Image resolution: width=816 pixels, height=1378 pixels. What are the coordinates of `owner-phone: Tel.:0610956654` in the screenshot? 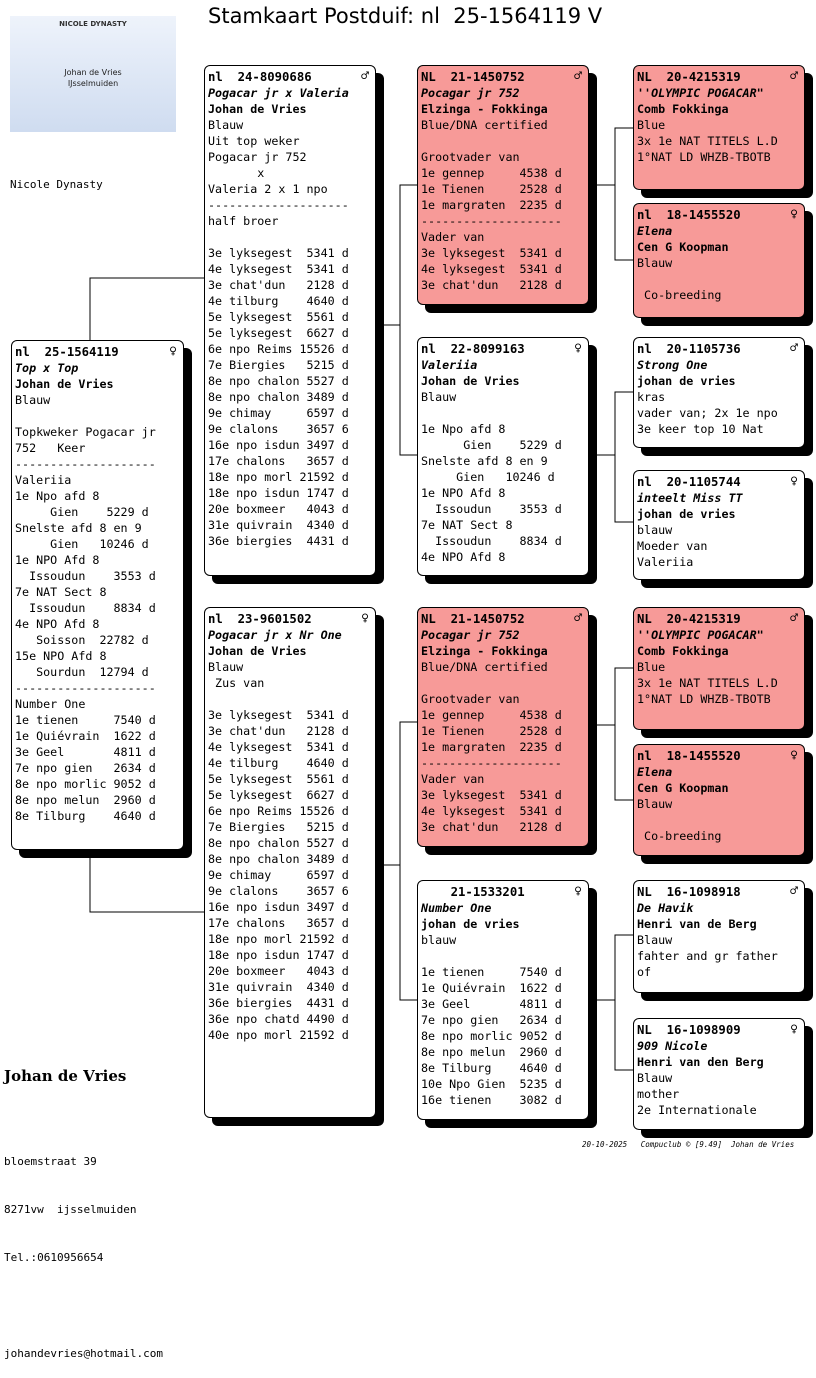 It's located at (54, 1257).